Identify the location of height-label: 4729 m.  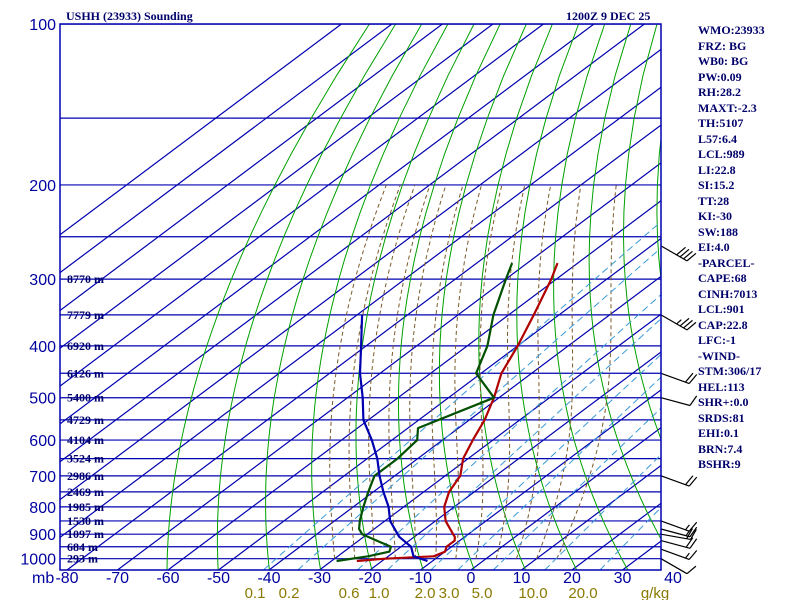
(85, 420).